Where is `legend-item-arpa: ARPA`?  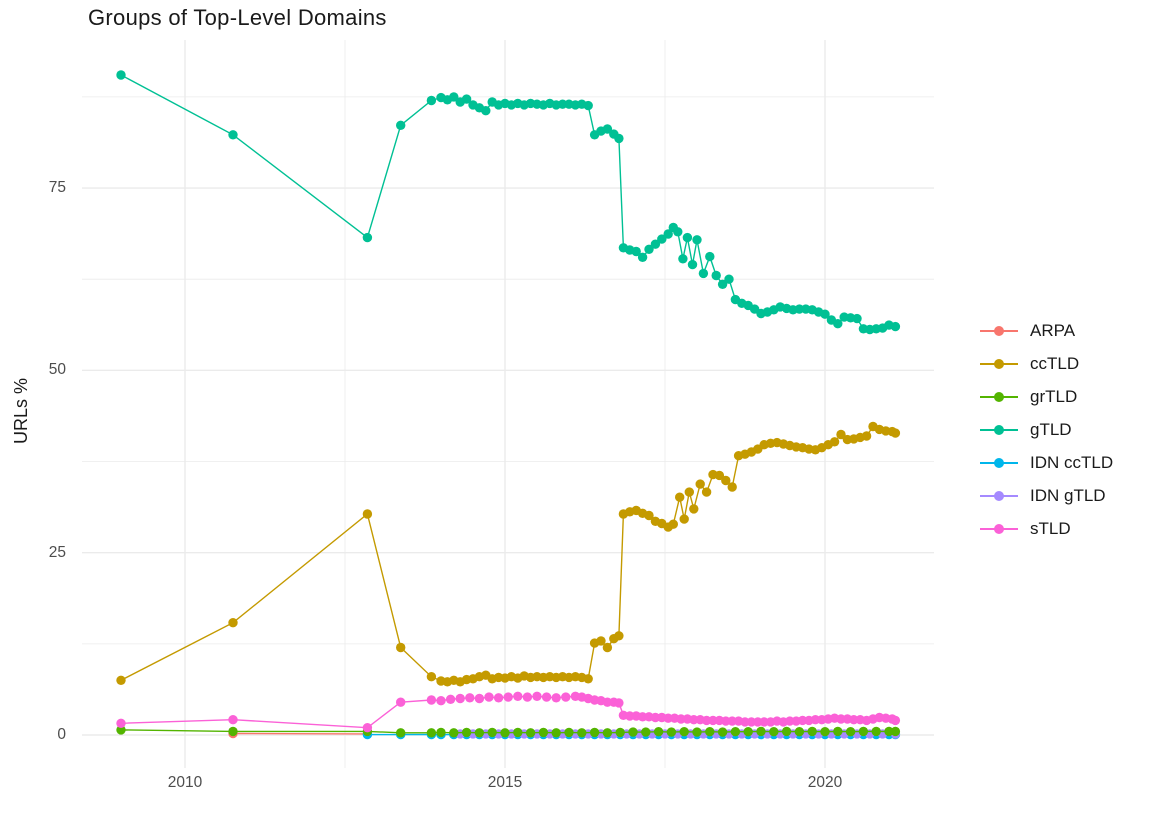
legend-item-arpa: ARPA is located at coordinates (1046, 330).